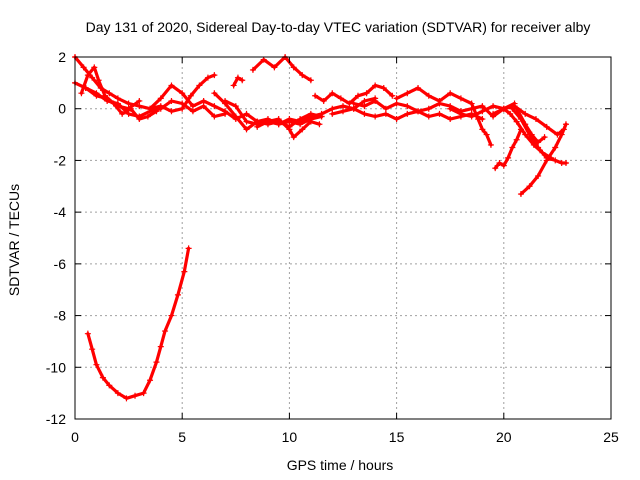 Image resolution: width=640 pixels, height=480 pixels. I want to click on y-tick-label: -10, so click(56, 367).